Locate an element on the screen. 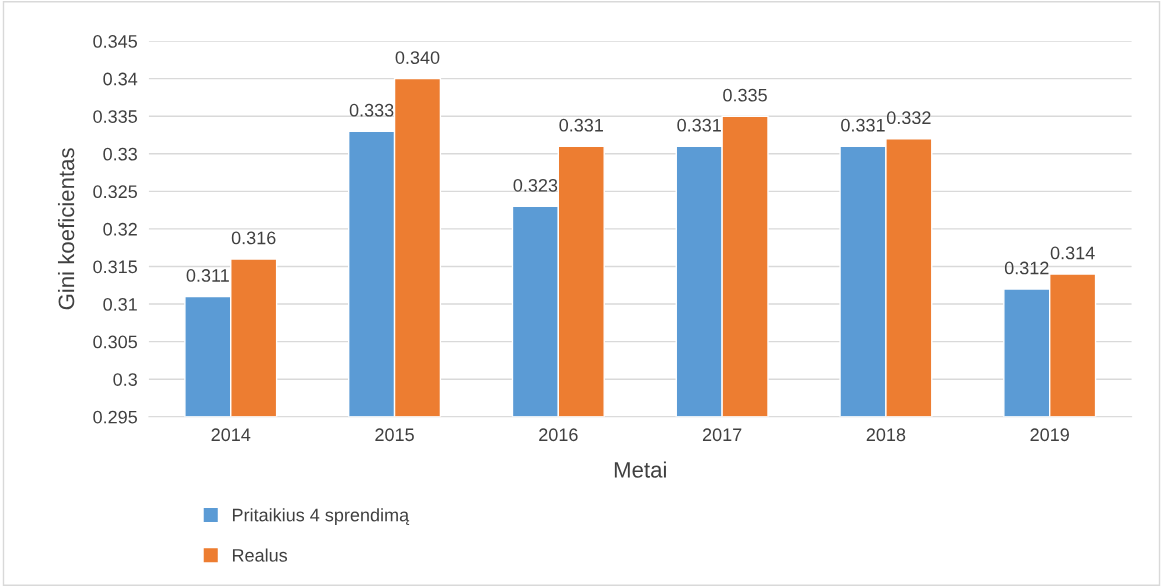 This screenshot has width=1163, height=587. legend-label: Realus is located at coordinates (260, 555).